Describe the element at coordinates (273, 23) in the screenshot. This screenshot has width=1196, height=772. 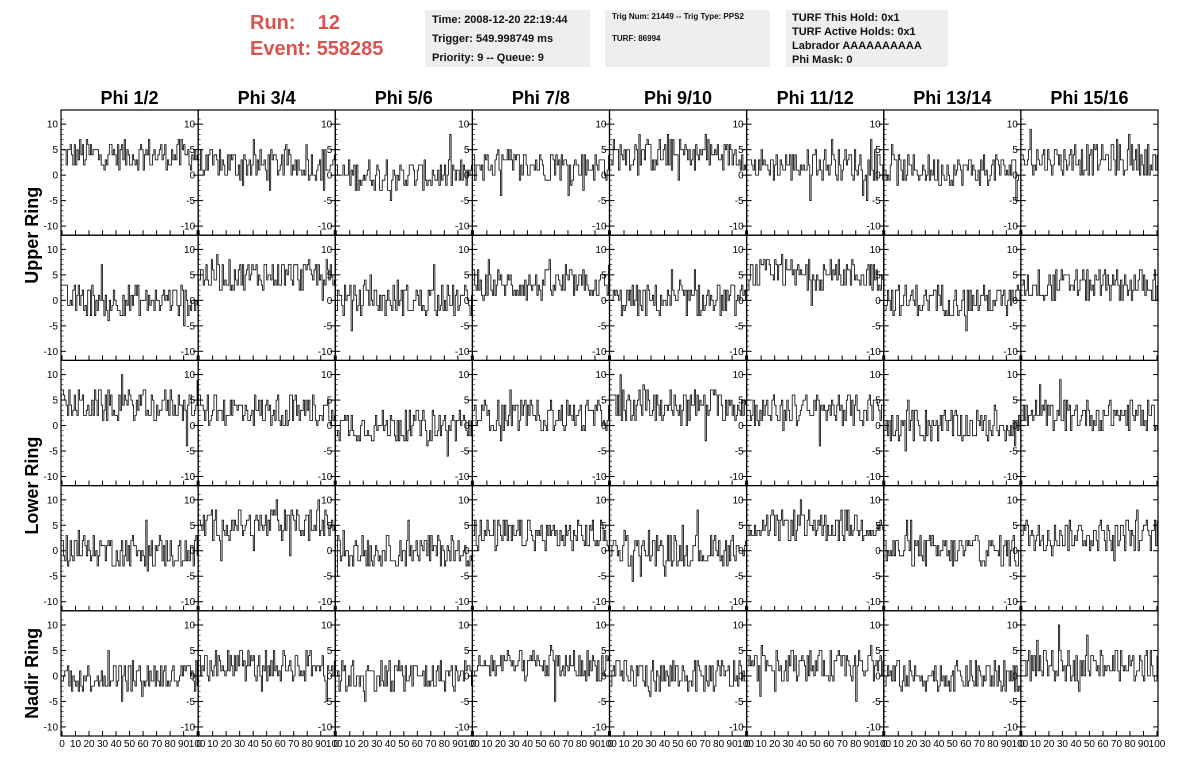
I see `run-label: Run:` at that location.